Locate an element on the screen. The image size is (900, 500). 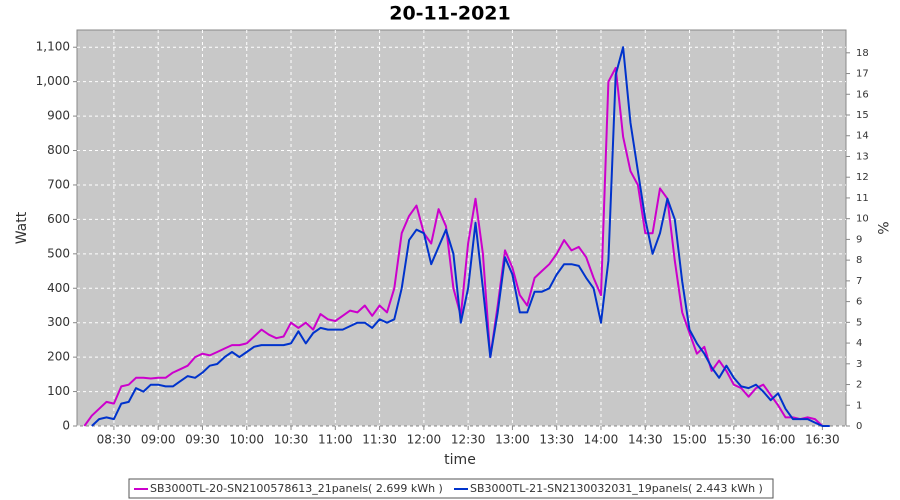
y-tick-label: 200 is located at coordinates (58, 357).